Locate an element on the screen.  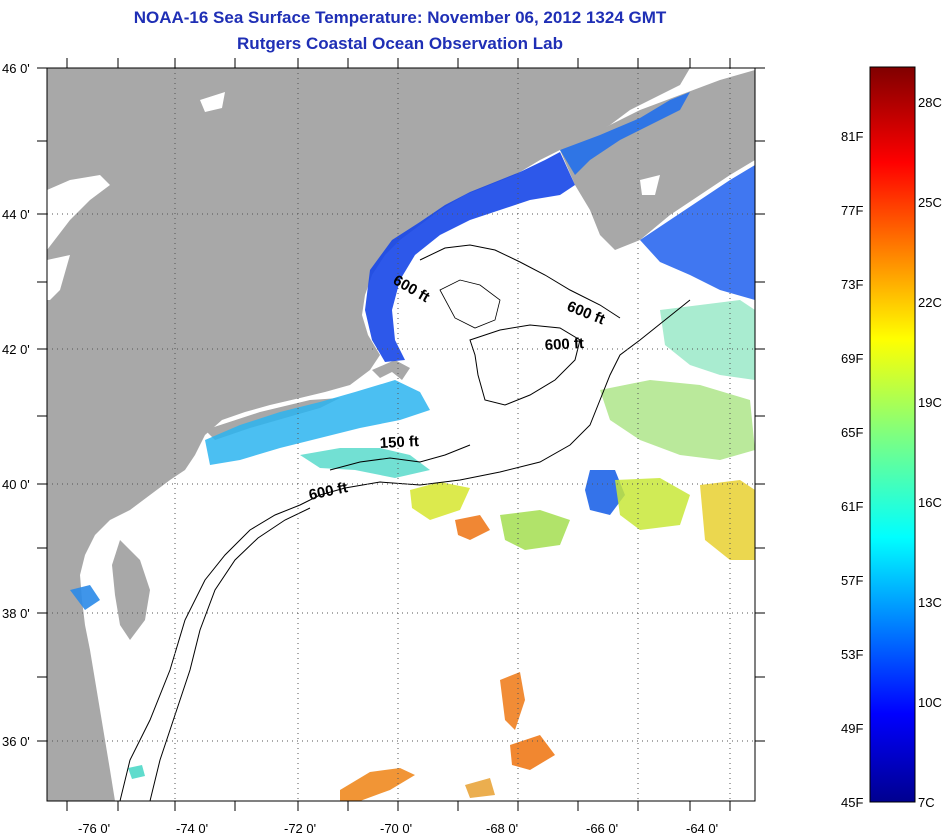
lat-label: 44 0' is located at coordinates (16, 214).